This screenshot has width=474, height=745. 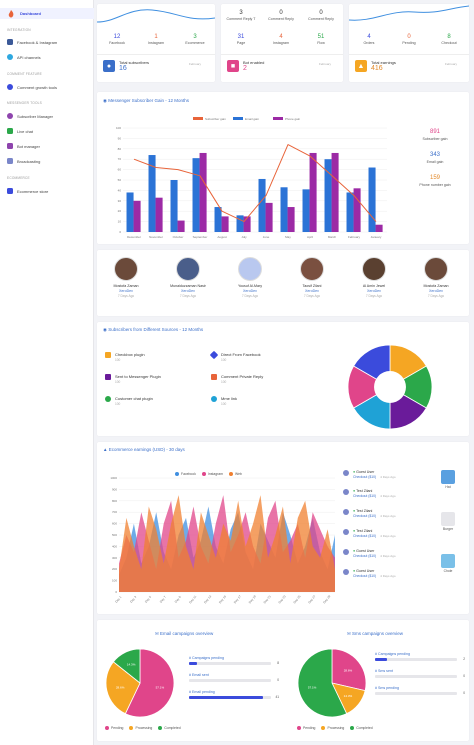 What do you see at coordinates (178, 599) in the screenshot?
I see `x-tick-label: Day 9` at bounding box center [178, 599].